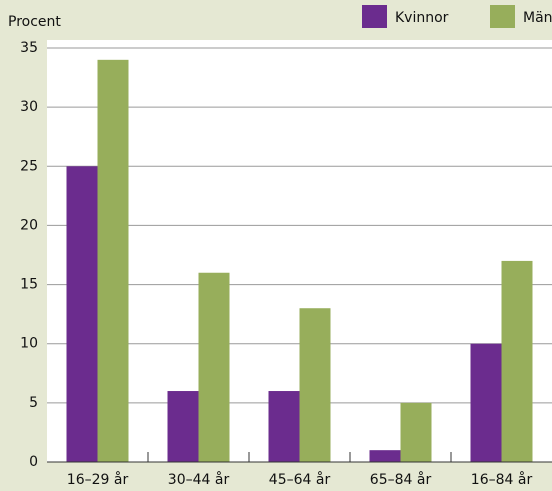  What do you see at coordinates (29, 344) in the screenshot?
I see `y-tick-label: 10` at bounding box center [29, 344].